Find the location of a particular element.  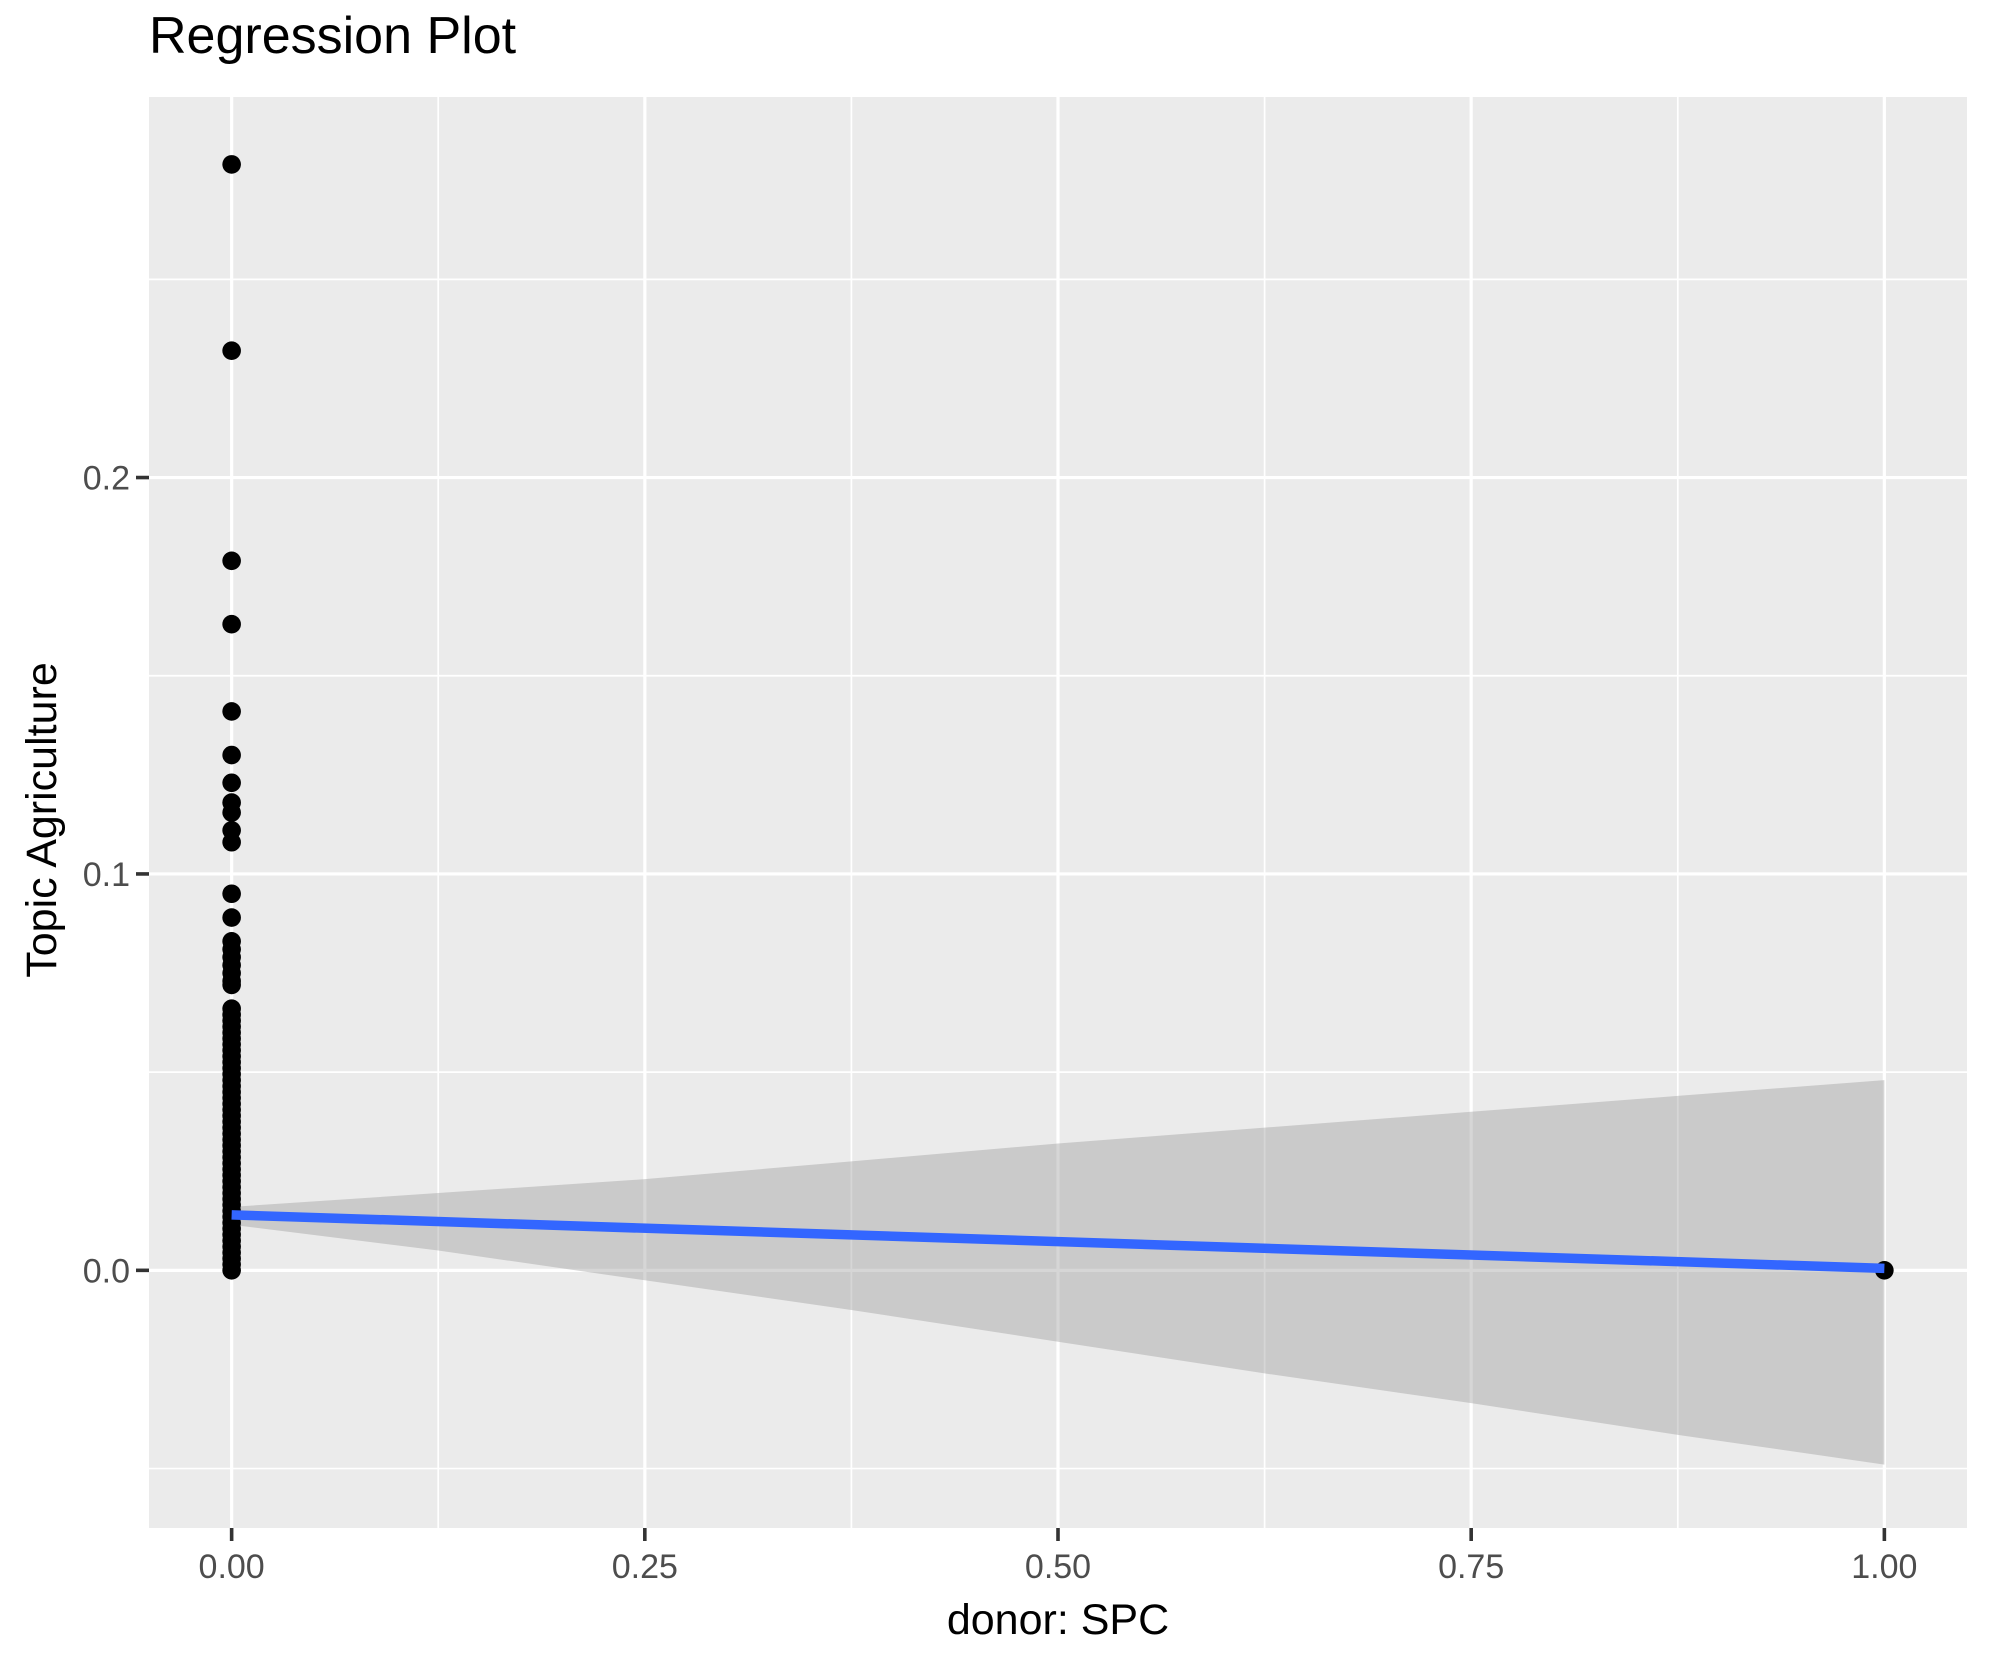

y-tick-label: 0.2 is located at coordinates (106, 479).